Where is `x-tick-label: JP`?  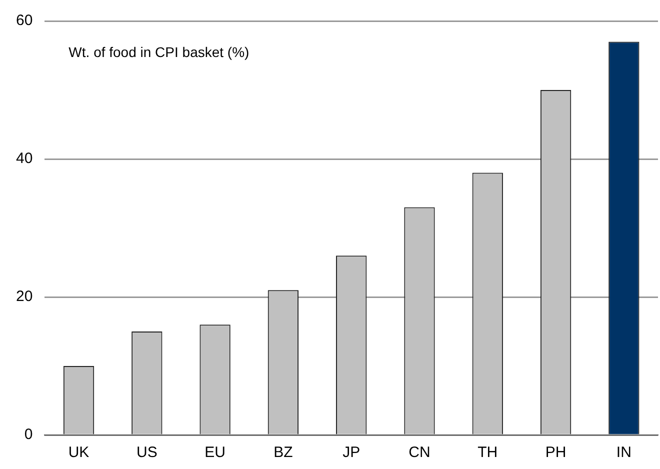 x-tick-label: JP is located at coordinates (351, 453).